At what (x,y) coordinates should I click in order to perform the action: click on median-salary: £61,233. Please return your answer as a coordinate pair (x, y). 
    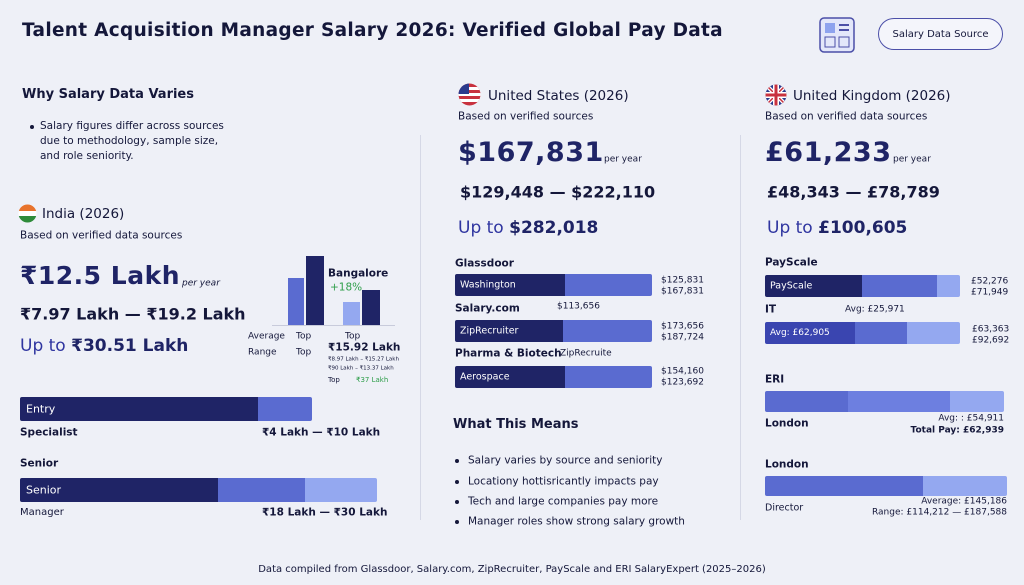
    Looking at the image, I should click on (828, 152).